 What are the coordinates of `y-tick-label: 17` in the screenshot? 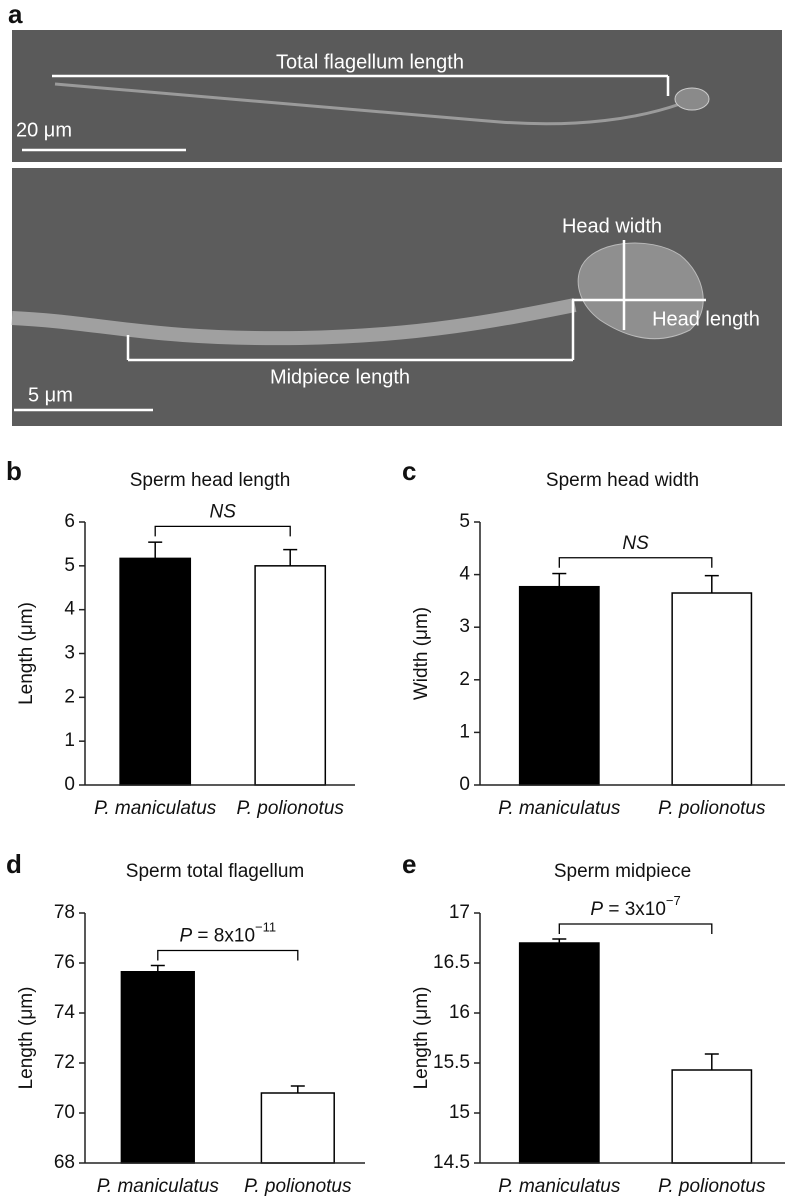 It's located at (459, 912).